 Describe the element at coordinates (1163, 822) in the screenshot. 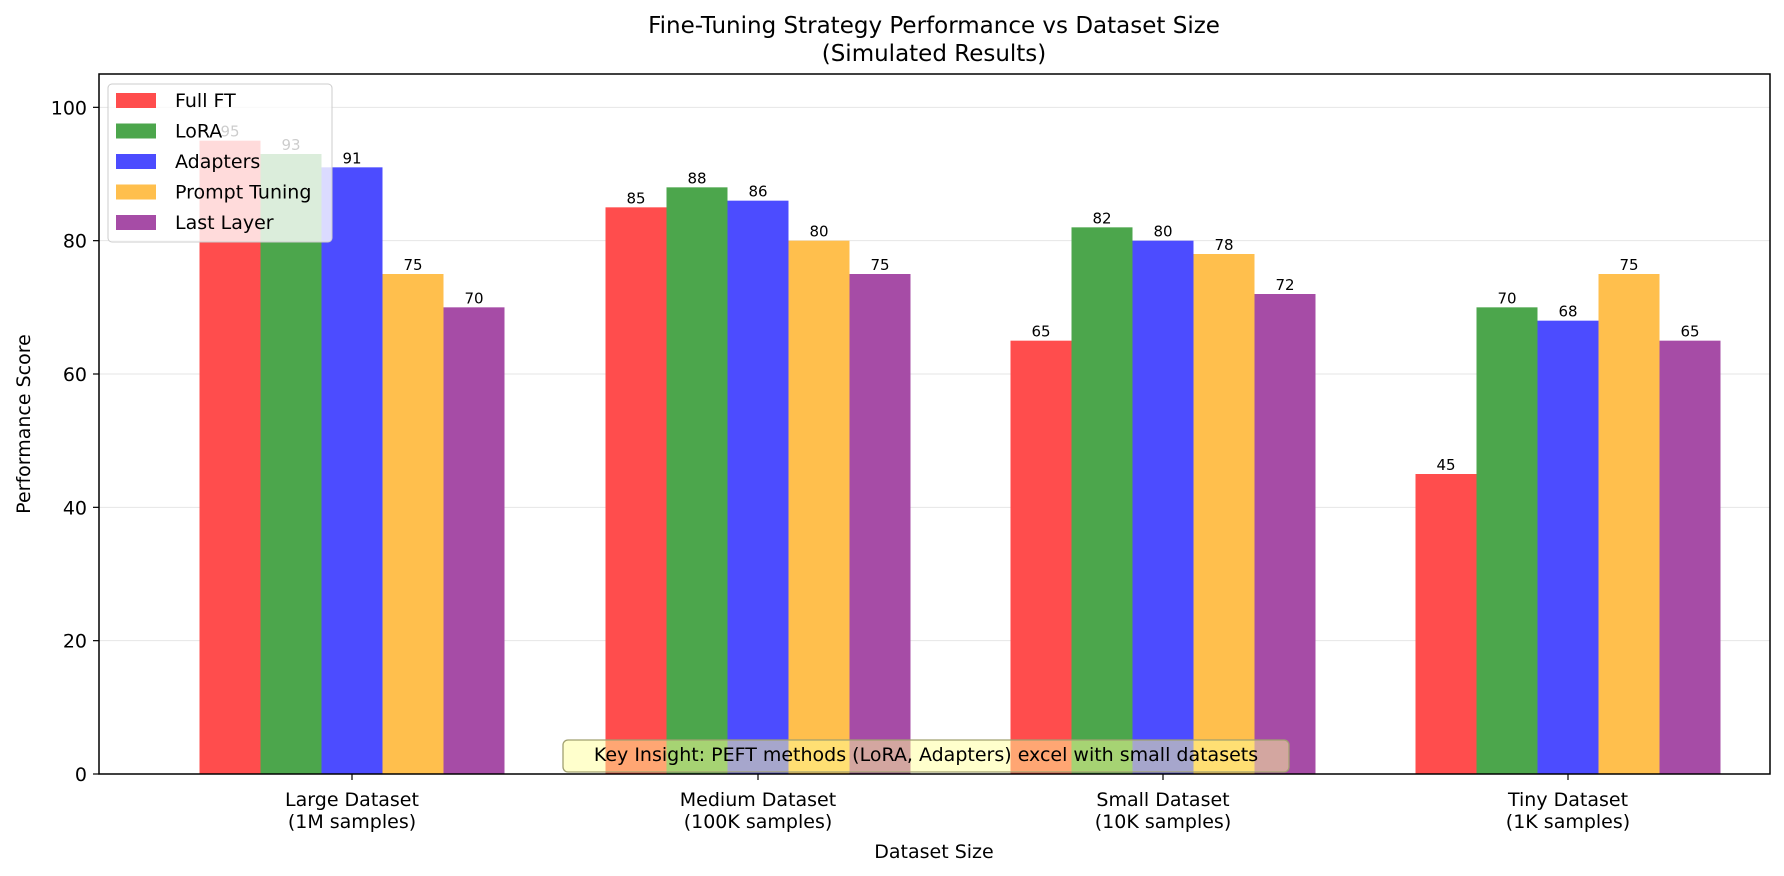

I see `x-tick-label: (10K samples)` at that location.